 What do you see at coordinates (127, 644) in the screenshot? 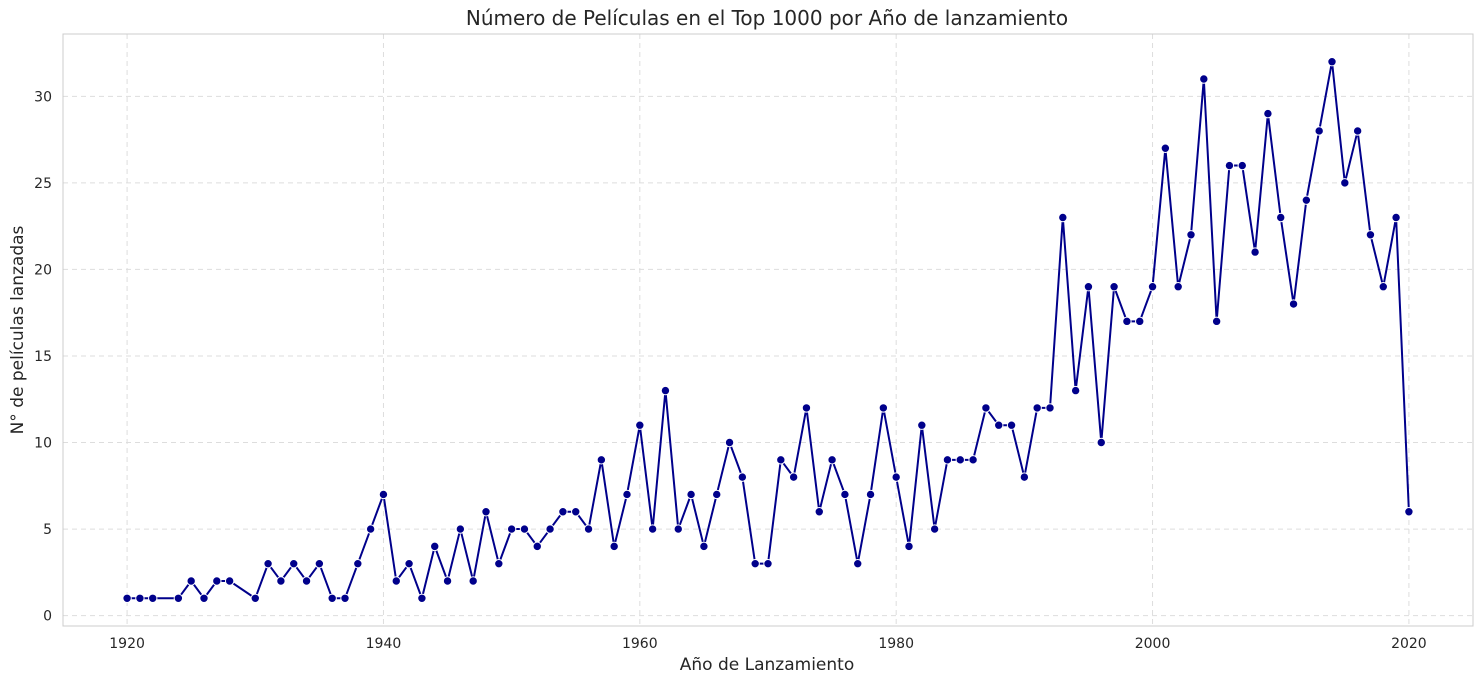
I see `x-tick-label: 1920` at bounding box center [127, 644].